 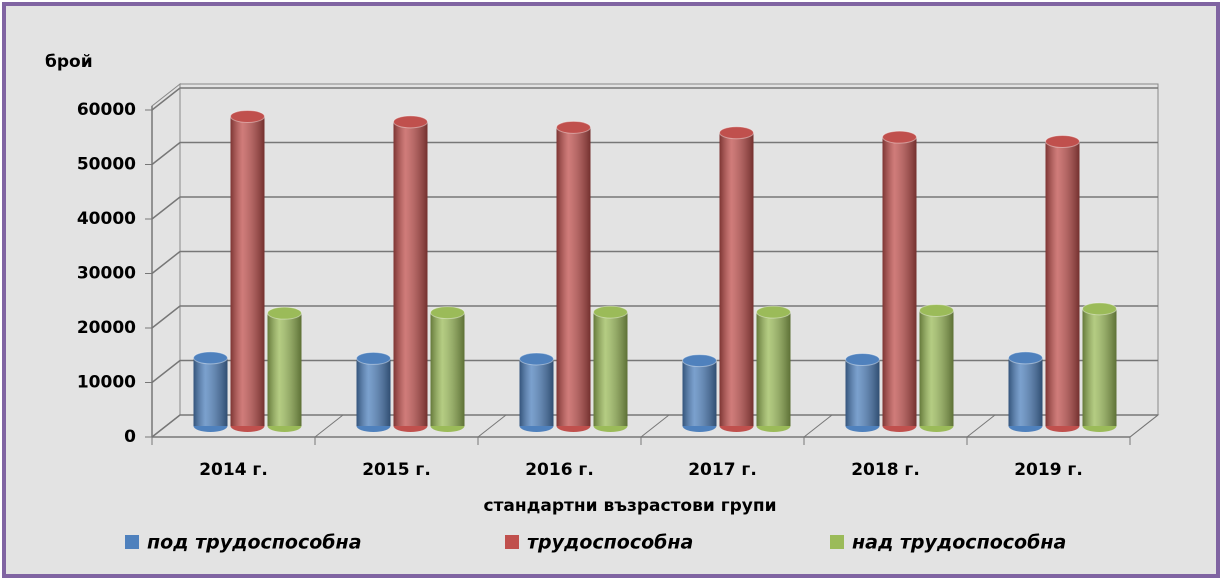 I want to click on x-tick-label: 2017 г., so click(x=722, y=470).